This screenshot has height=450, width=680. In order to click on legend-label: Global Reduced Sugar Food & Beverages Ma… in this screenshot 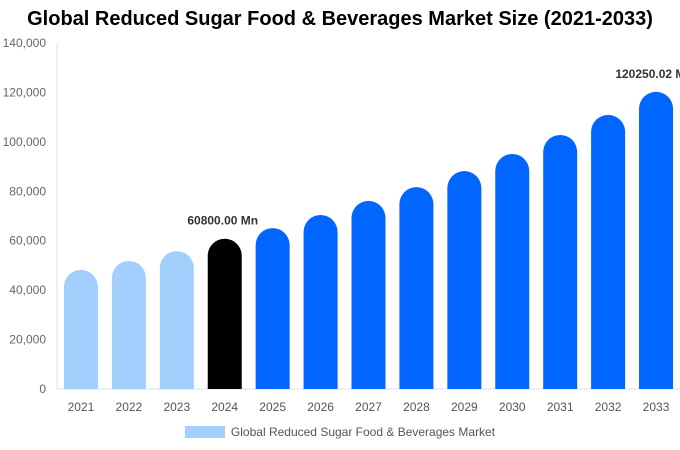, I will do `click(363, 432)`.